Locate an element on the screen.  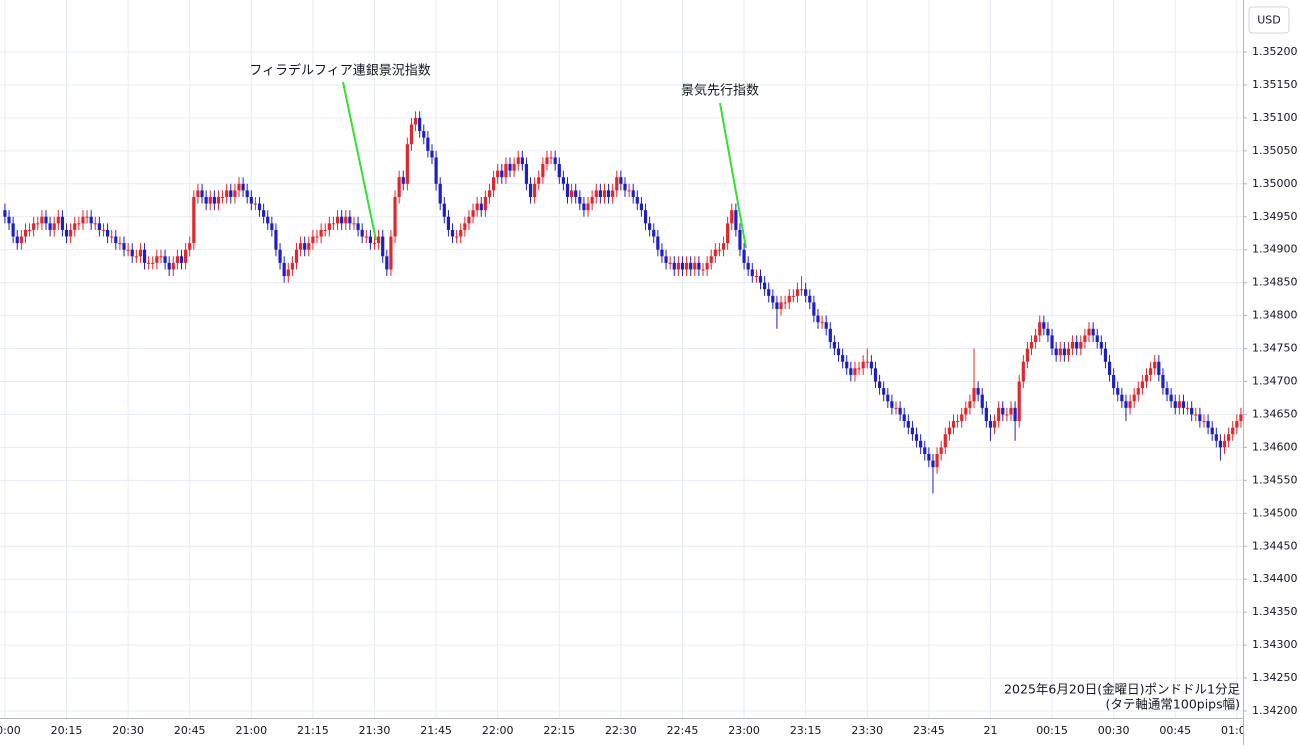
x-tick-label: 20:45 is located at coordinates (190, 730).